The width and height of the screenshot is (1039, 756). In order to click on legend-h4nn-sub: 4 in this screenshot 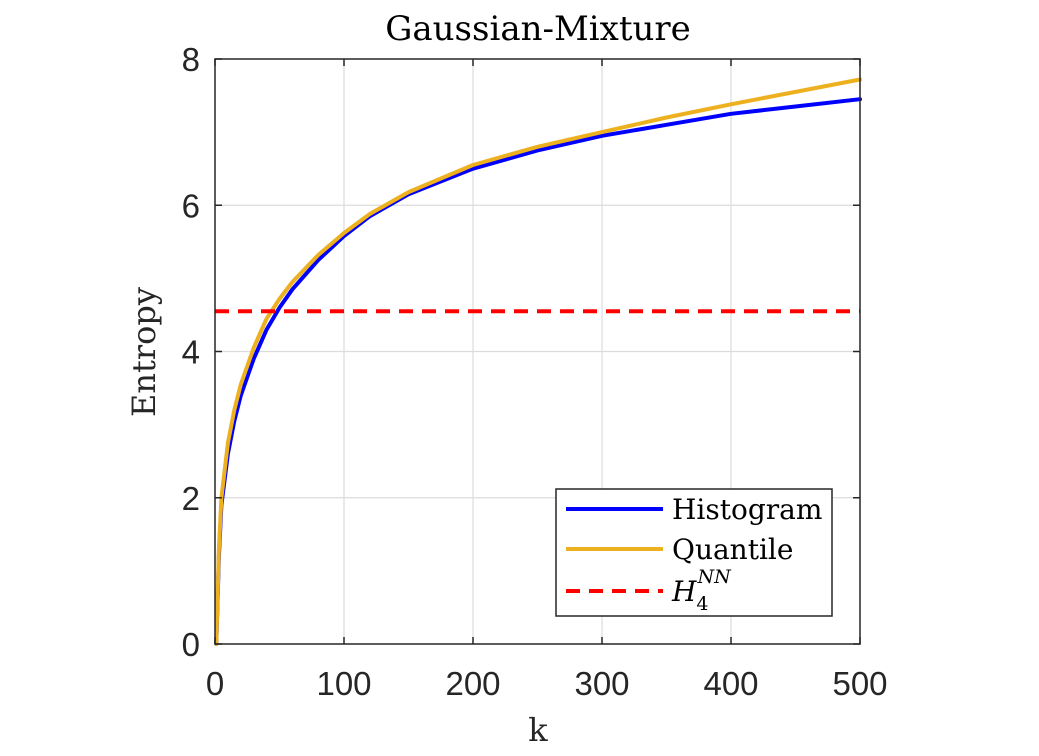, I will do `click(702, 604)`.